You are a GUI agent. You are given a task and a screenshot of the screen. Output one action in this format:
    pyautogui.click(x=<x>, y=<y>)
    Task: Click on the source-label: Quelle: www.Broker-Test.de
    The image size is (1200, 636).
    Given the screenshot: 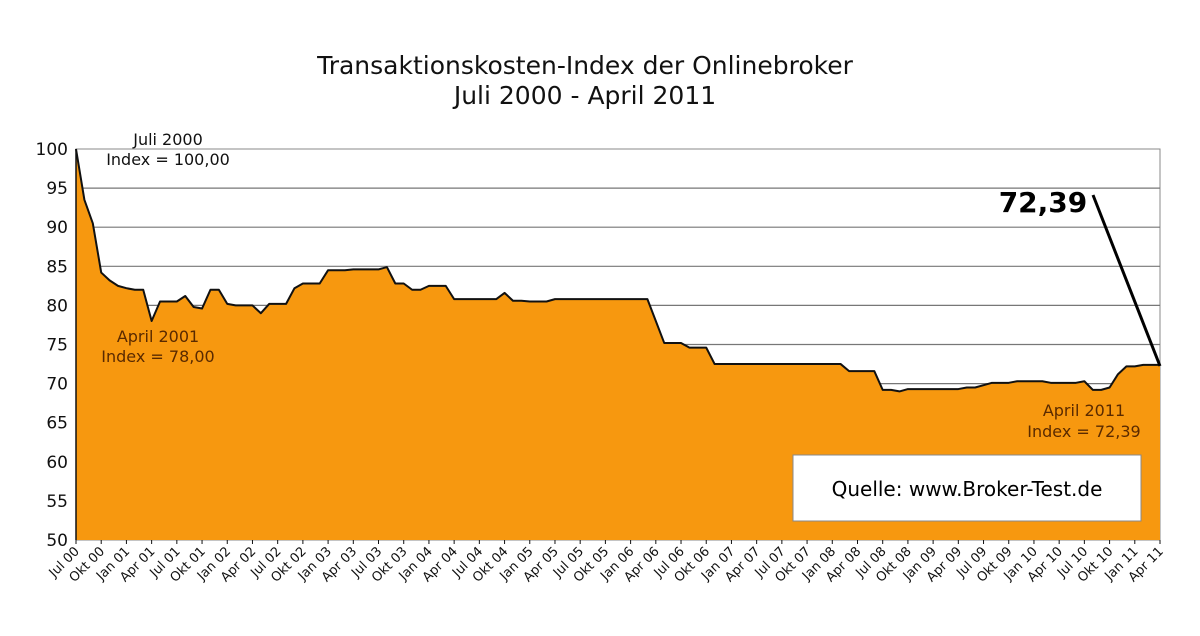 What is the action you would take?
    pyautogui.click(x=967, y=489)
    